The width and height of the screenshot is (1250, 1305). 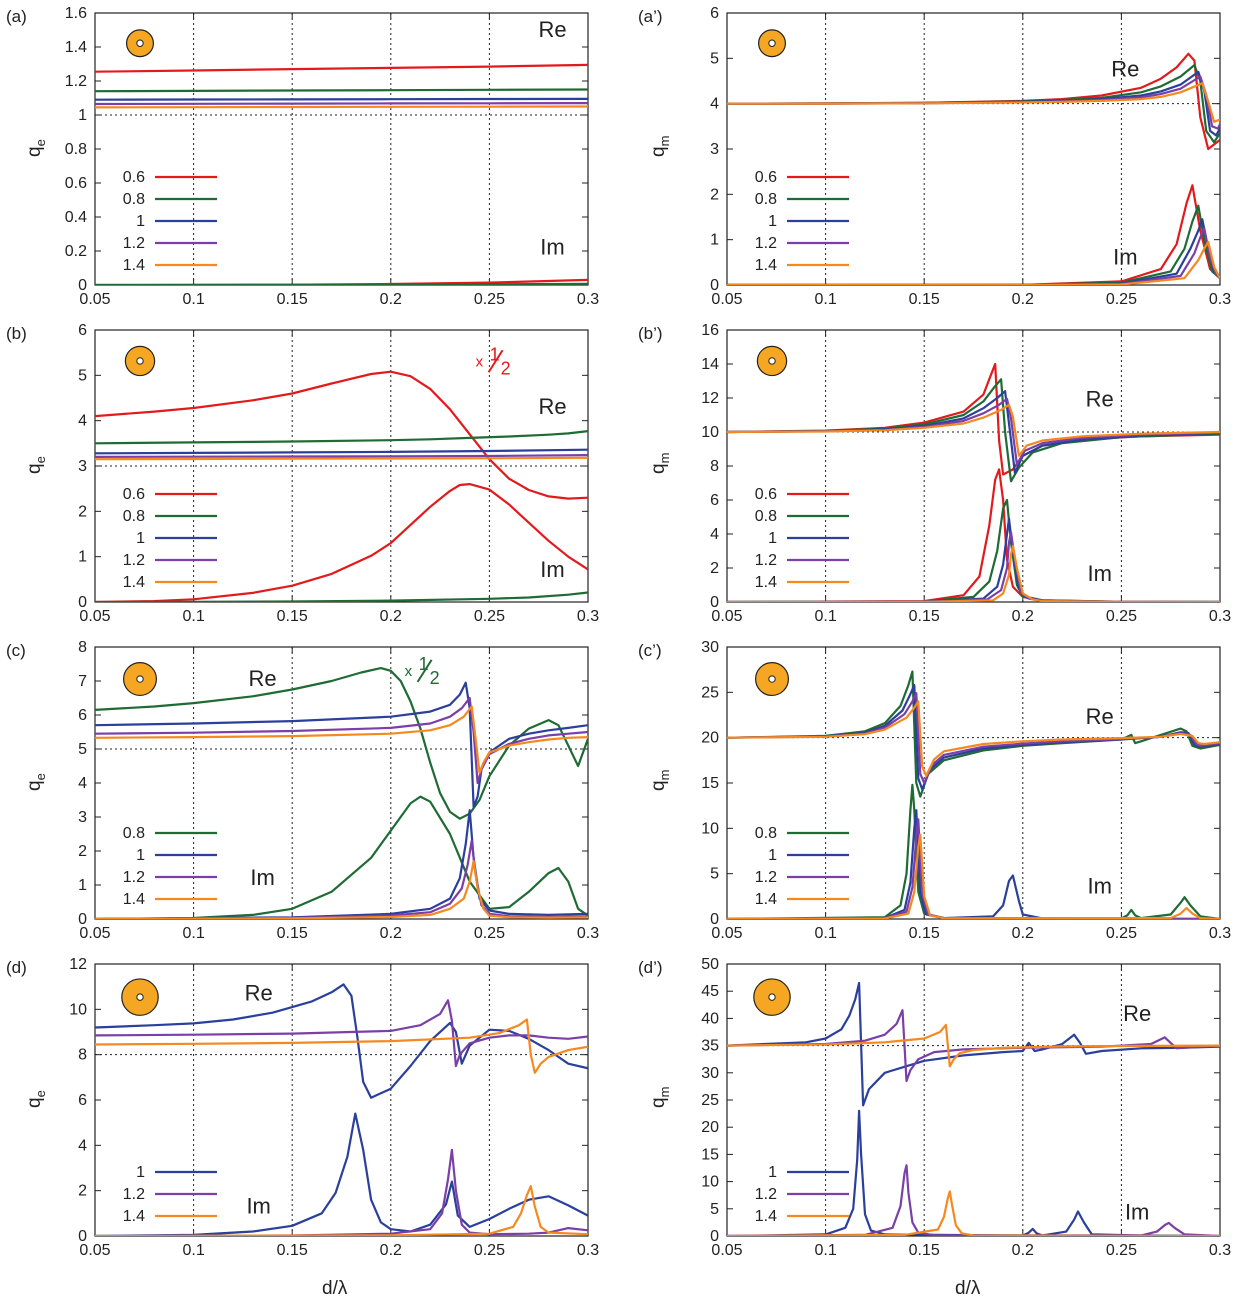 I want to click on panel-label: (b), so click(x=16, y=333).